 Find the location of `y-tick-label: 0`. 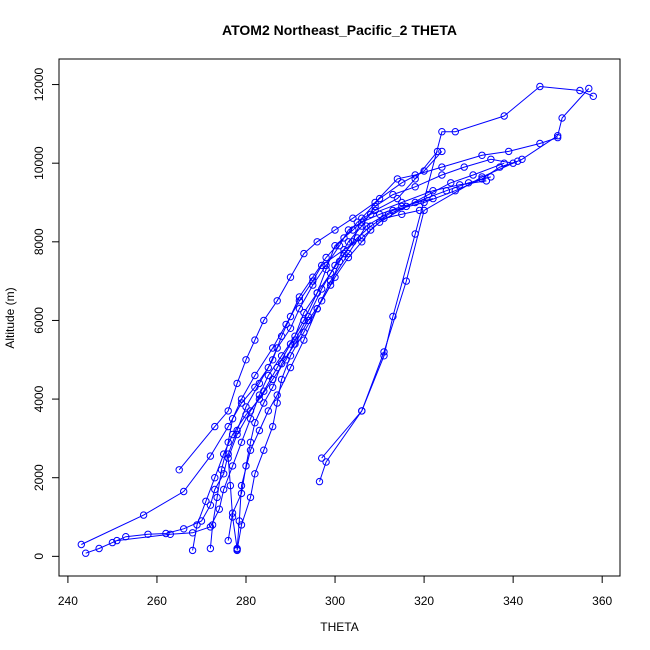

y-tick-label: 0 is located at coordinates (39, 556).